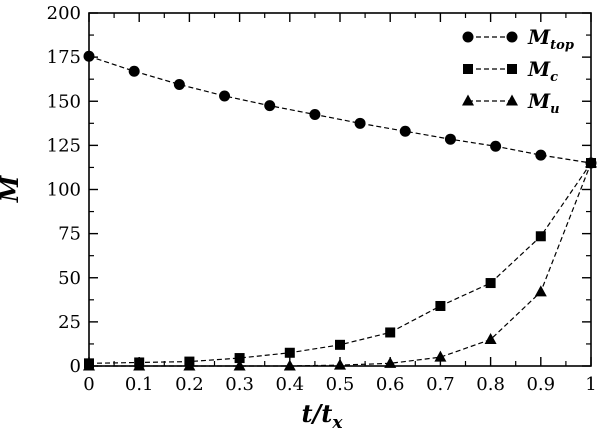 This screenshot has height=436, width=599. I want to click on x-tick-label: 0, so click(88, 384).